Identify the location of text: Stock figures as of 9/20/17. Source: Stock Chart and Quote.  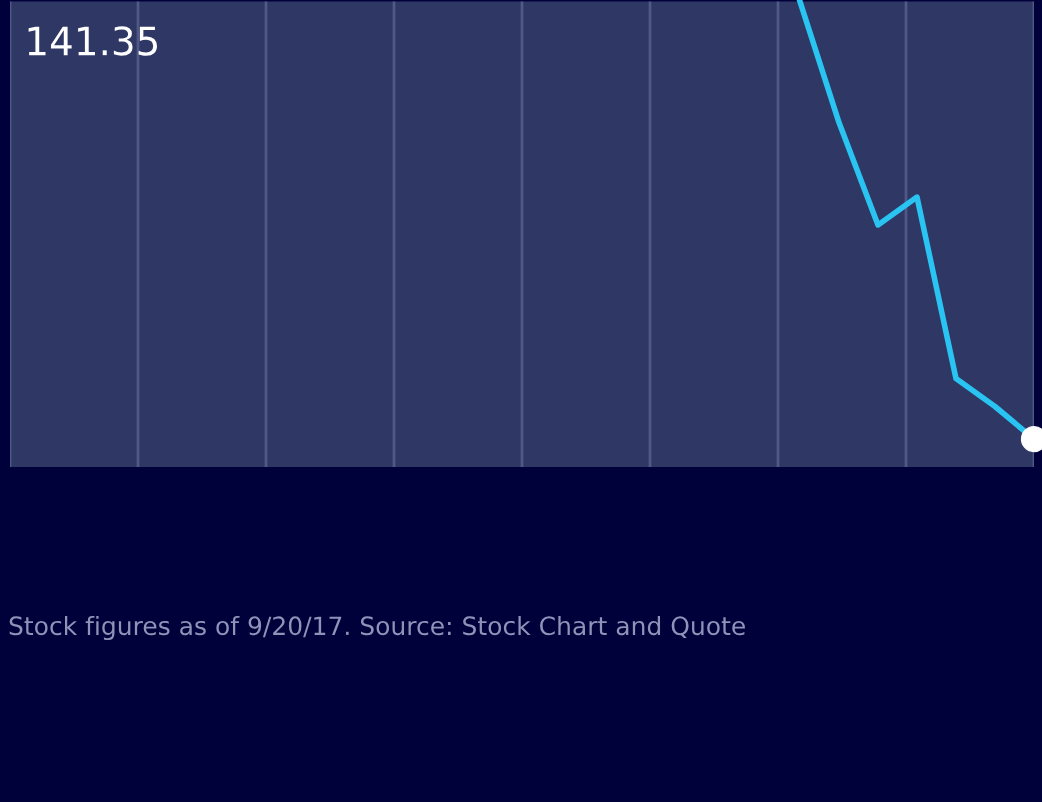
(377, 628).